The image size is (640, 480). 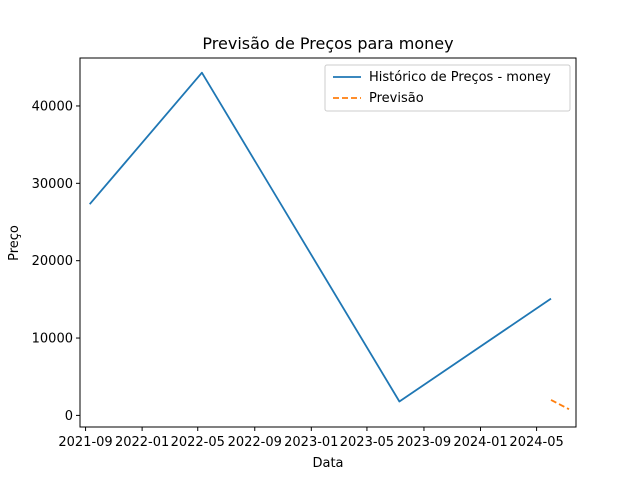 What do you see at coordinates (14, 243) in the screenshot?
I see `y-axis-label: Preço` at bounding box center [14, 243].